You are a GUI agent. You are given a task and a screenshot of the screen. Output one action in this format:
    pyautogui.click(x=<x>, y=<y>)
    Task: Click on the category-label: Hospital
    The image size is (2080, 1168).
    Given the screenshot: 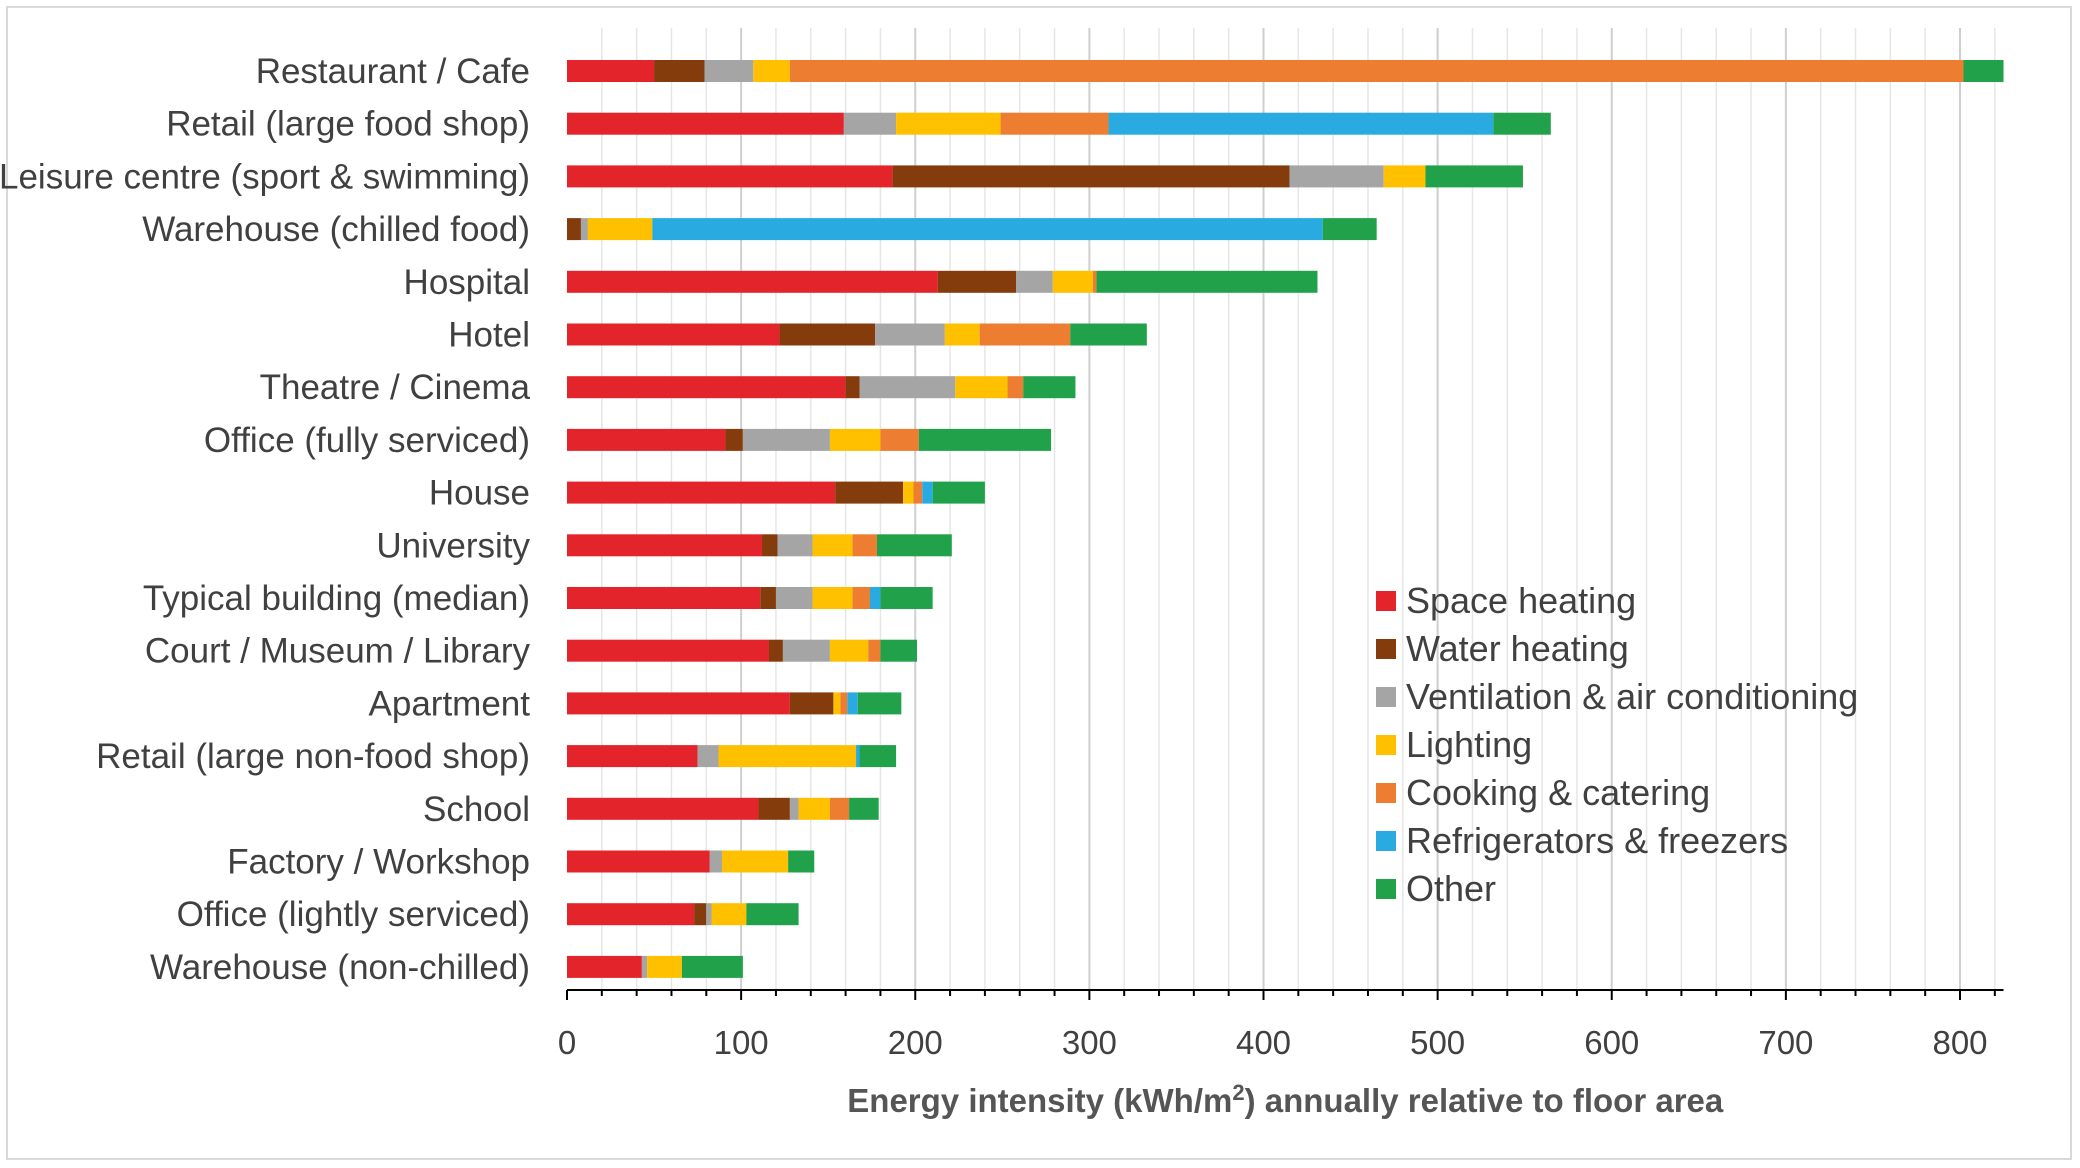 What is the action you would take?
    pyautogui.click(x=467, y=282)
    